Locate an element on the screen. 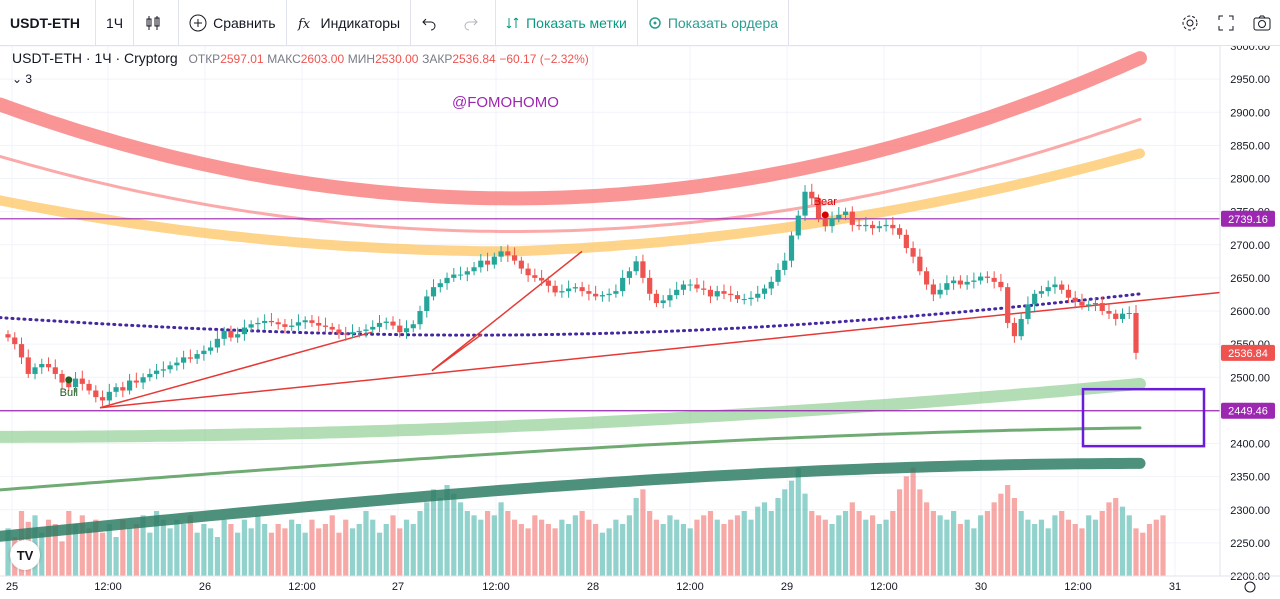  interval-button: 1Ч is located at coordinates (115, 23).